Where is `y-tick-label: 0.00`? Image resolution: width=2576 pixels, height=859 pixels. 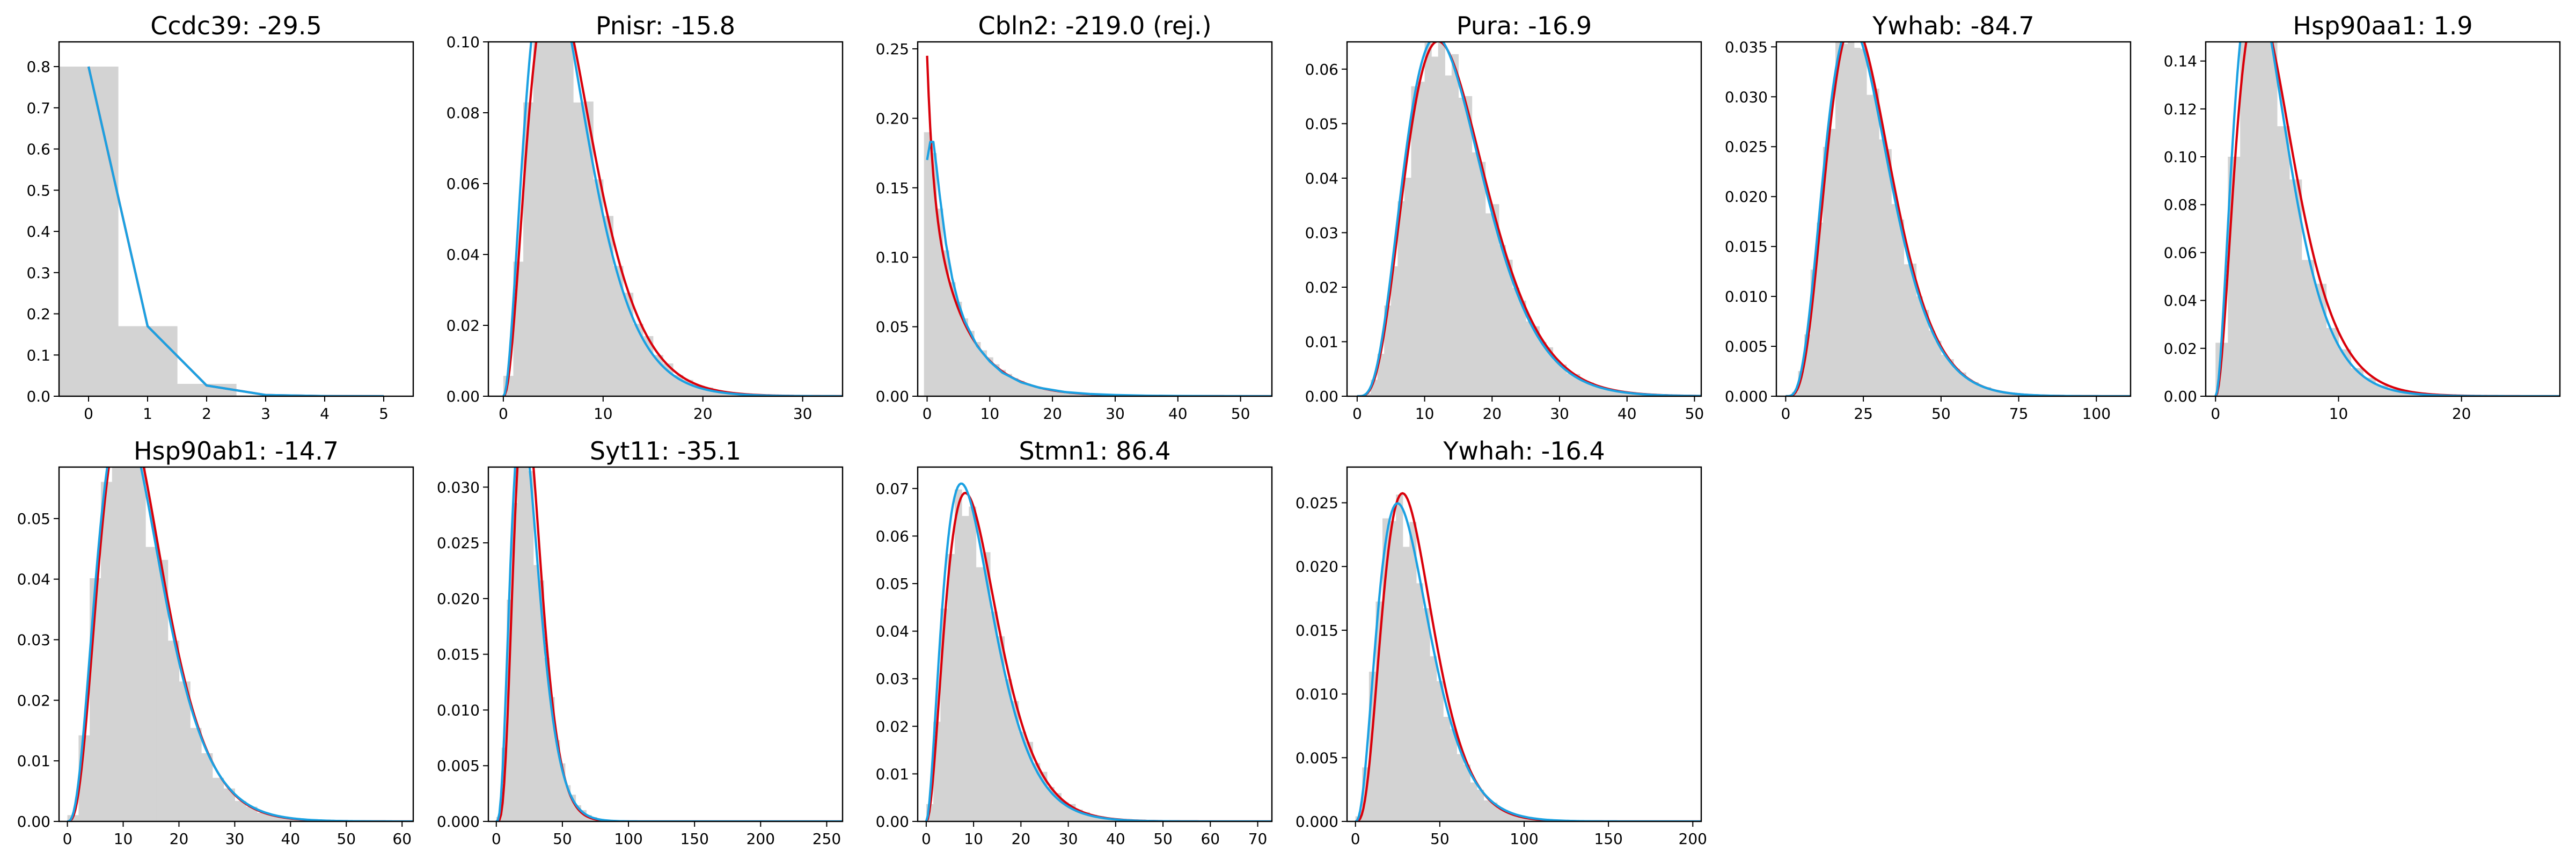
y-tick-label: 0.00 is located at coordinates (892, 822).